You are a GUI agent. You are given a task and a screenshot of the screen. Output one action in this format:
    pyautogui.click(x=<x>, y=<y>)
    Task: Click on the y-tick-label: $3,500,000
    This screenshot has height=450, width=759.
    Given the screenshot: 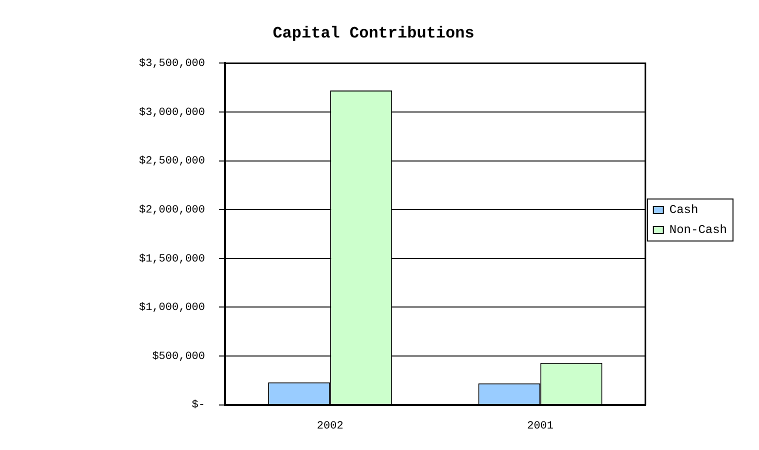 What is the action you would take?
    pyautogui.click(x=171, y=64)
    